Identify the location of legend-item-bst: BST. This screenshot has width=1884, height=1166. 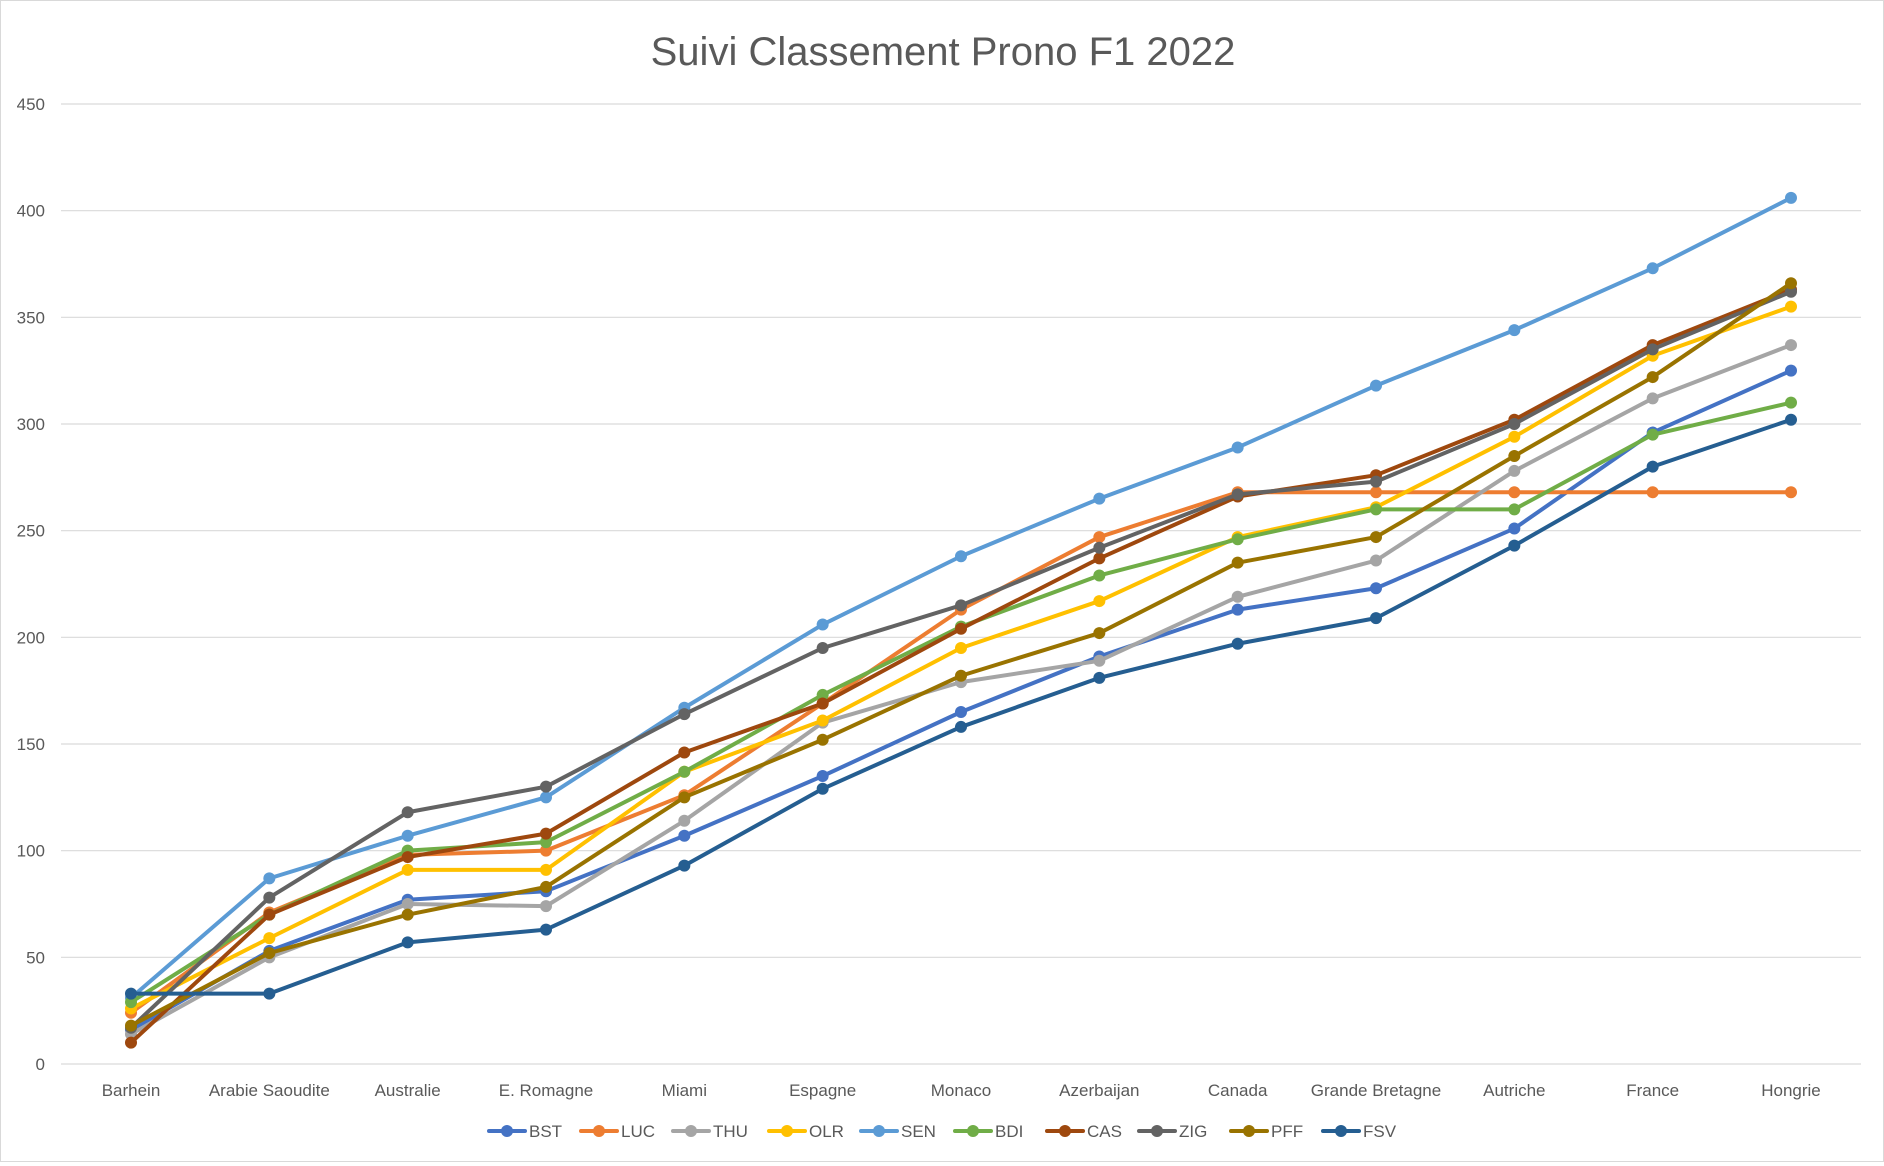
(524, 1131).